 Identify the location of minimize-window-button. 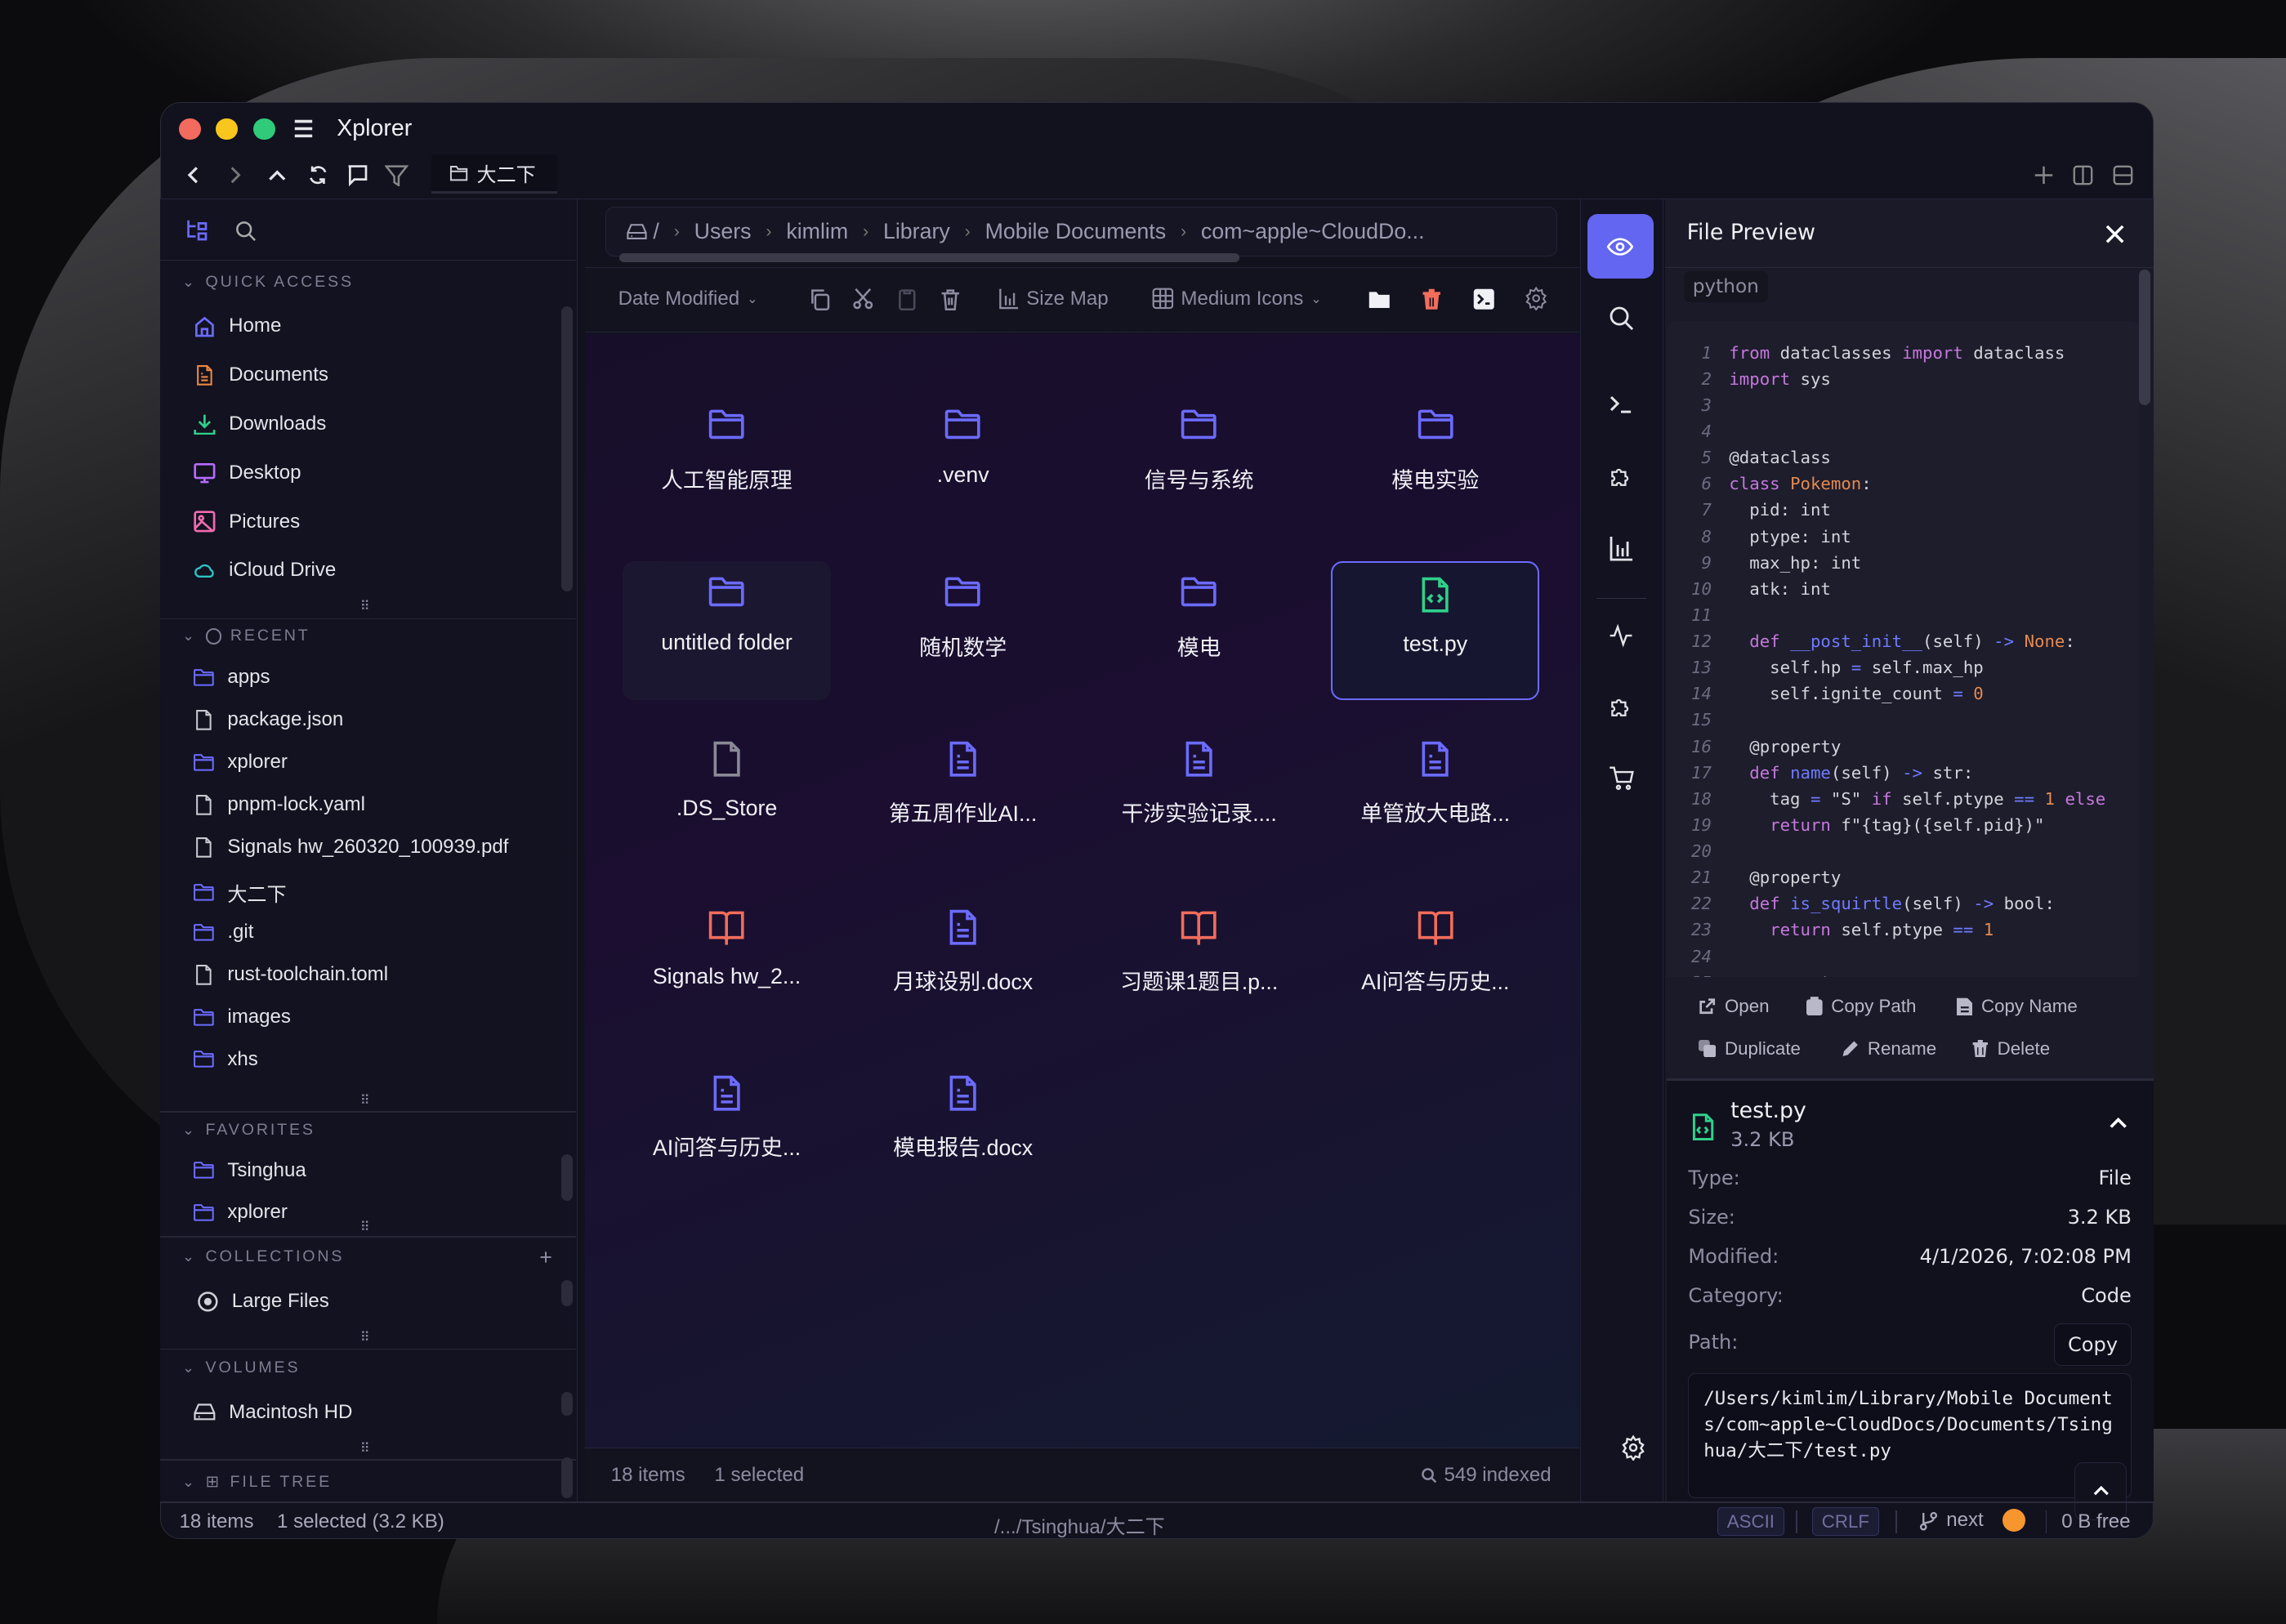
(227, 129).